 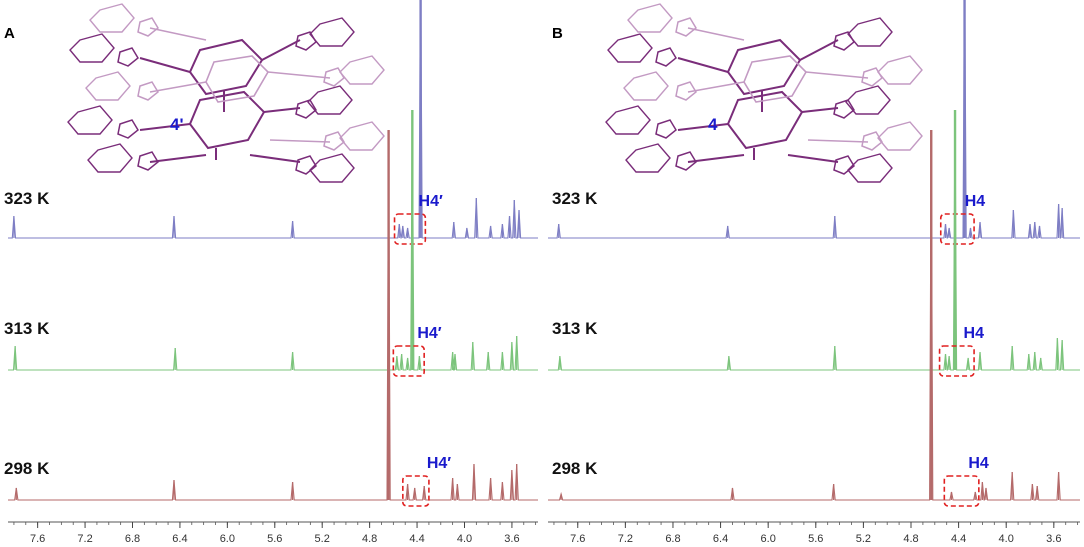 I want to click on compound-label: 4', so click(x=177, y=124).